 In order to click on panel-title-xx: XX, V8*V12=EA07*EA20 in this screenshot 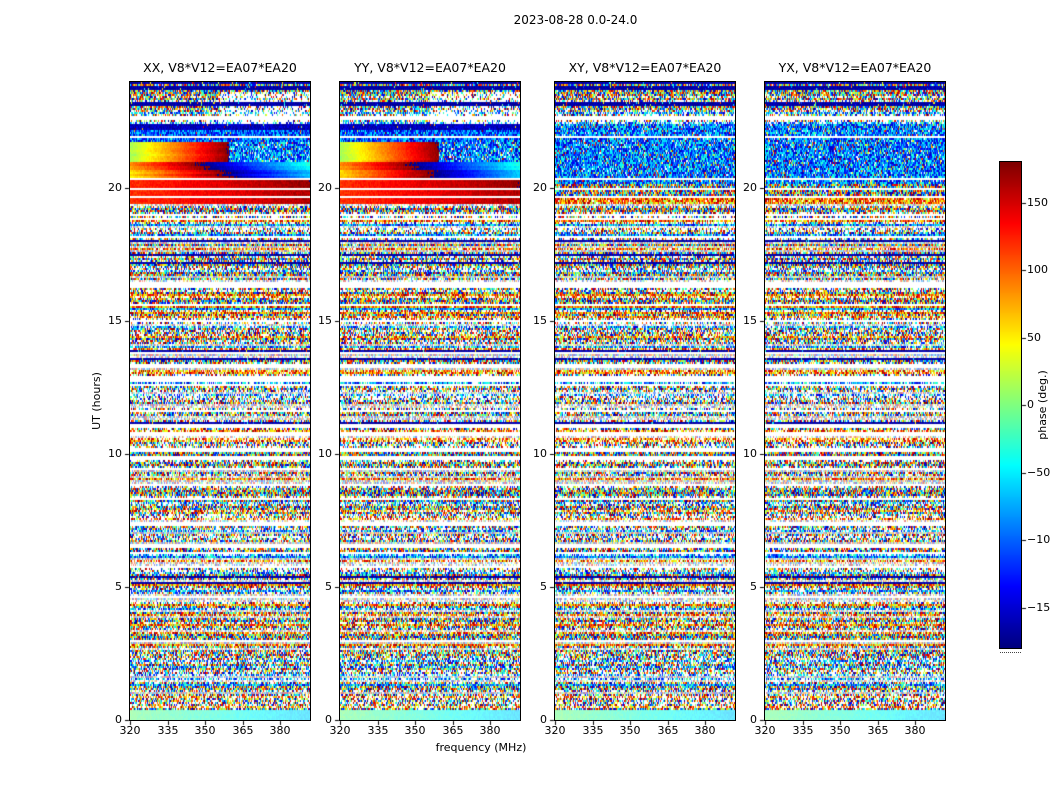, I will do `click(220, 67)`.